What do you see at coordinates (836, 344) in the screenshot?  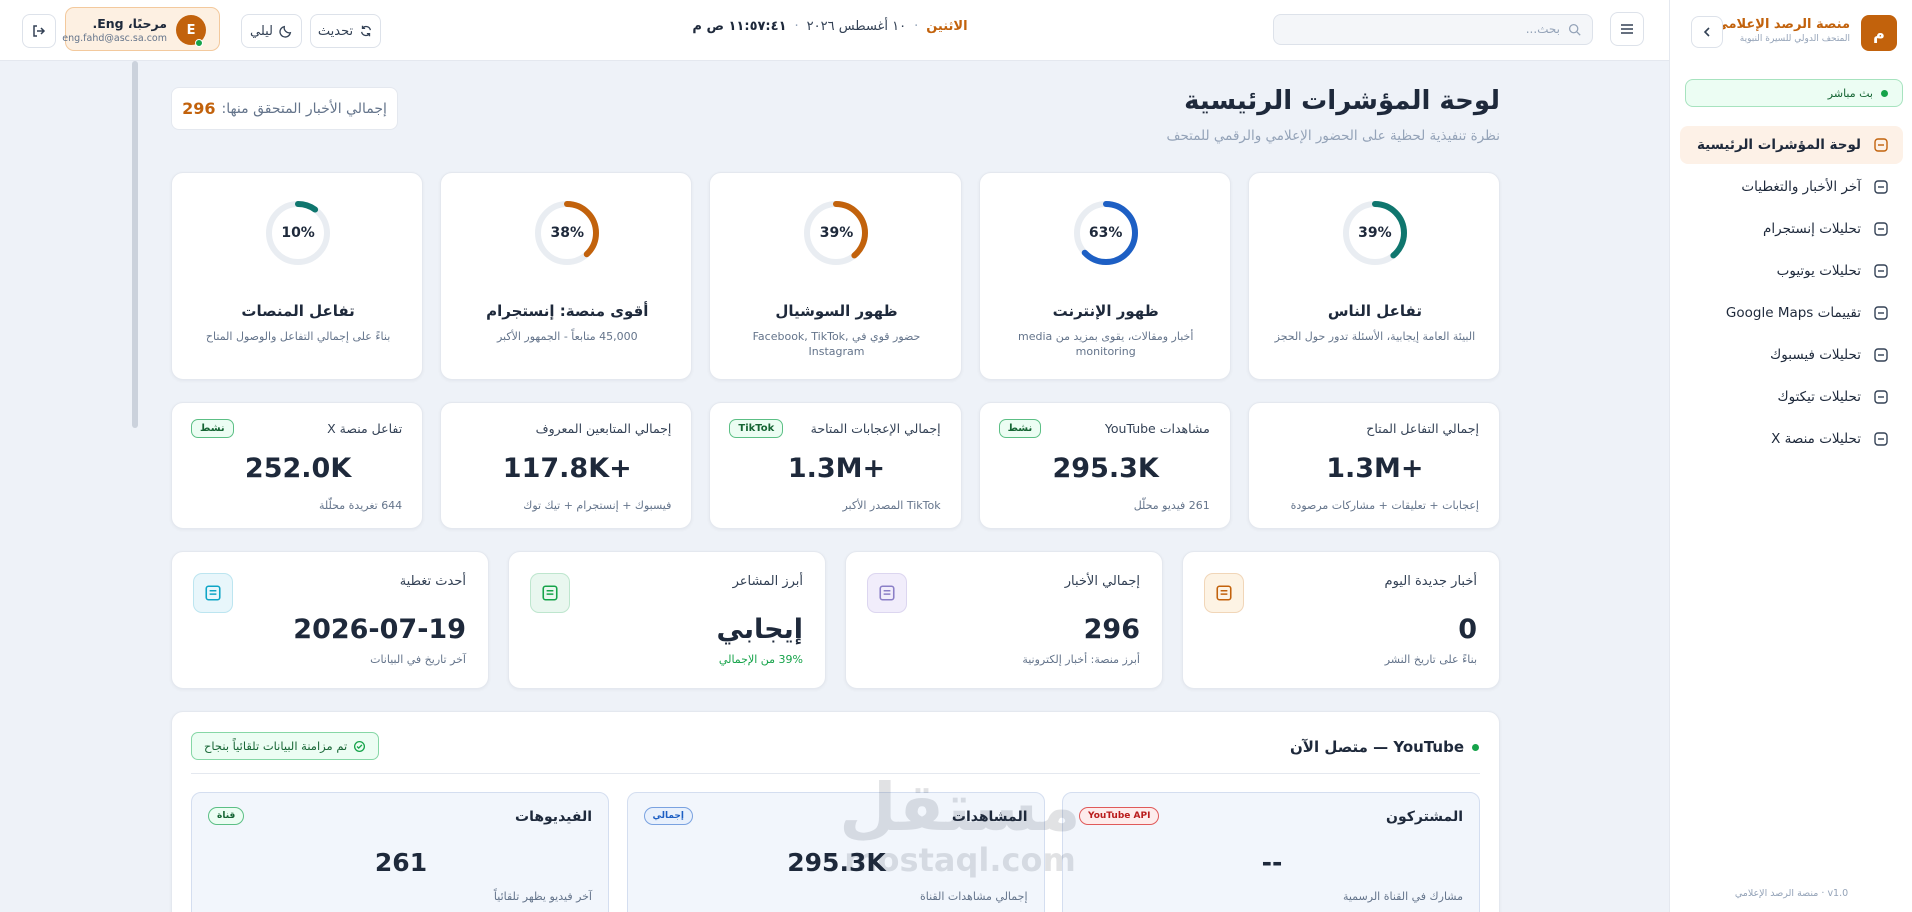 I see `gauge-desc: حضور قوي في Facebook, TikTok, Instagram` at bounding box center [836, 344].